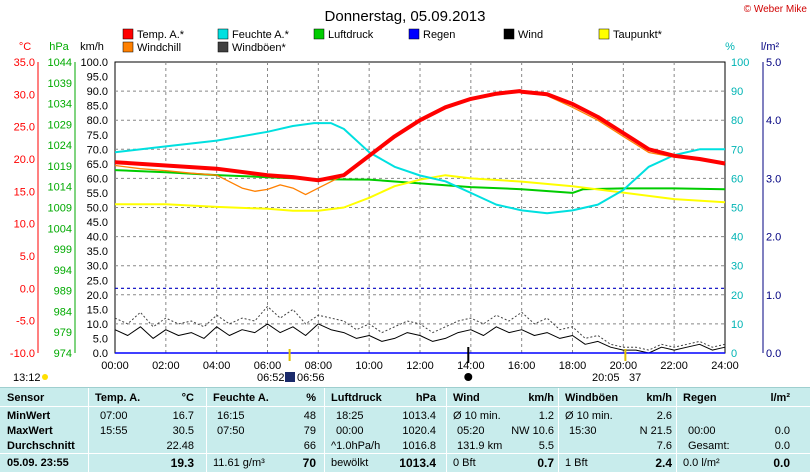  Describe the element at coordinates (29, 416) in the screenshot. I see `row-label-min: MinWert` at that location.